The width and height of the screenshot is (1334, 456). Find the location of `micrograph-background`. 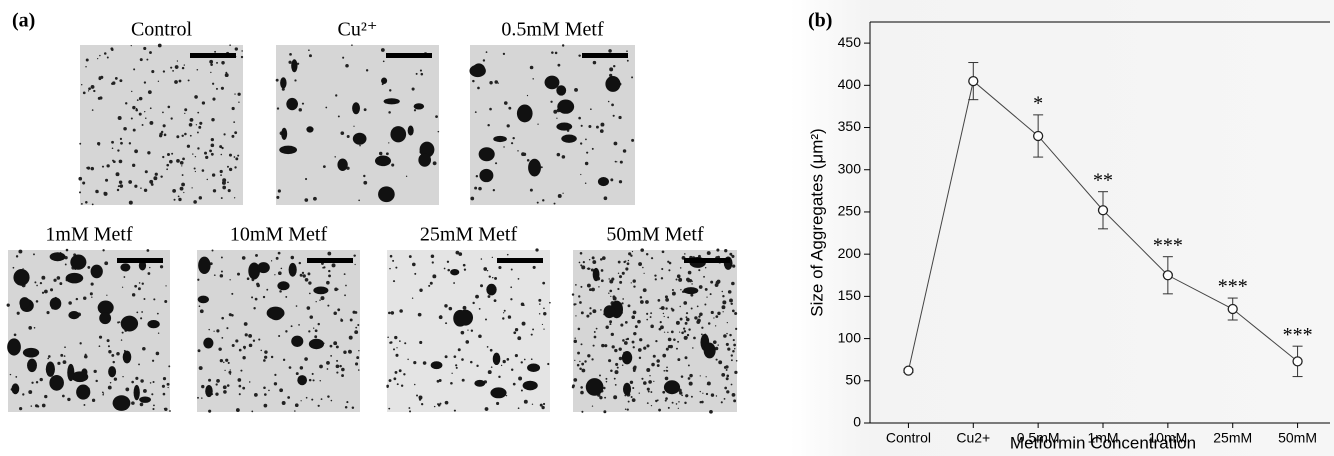

micrograph-background is located at coordinates (278, 331).